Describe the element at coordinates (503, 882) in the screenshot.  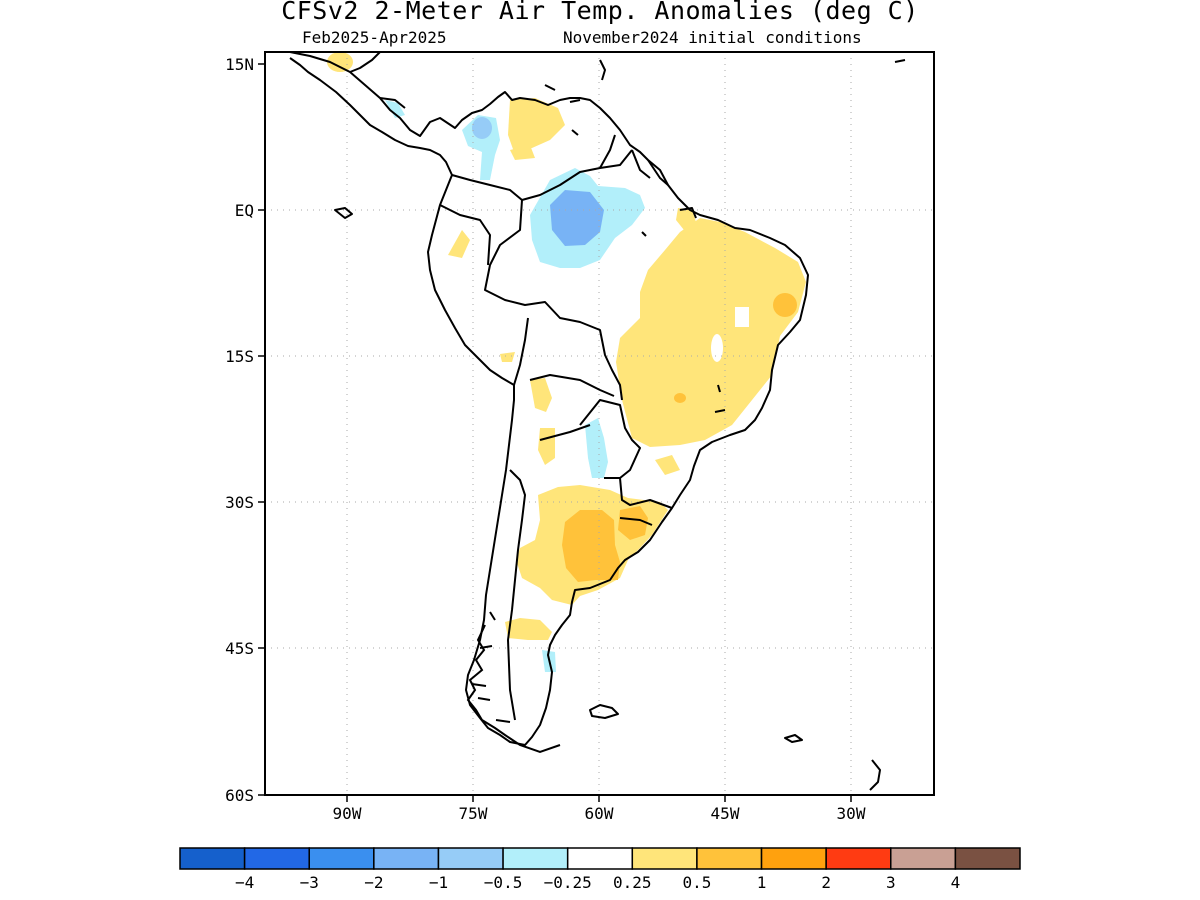
I see `colorbar-label: −0.5` at that location.